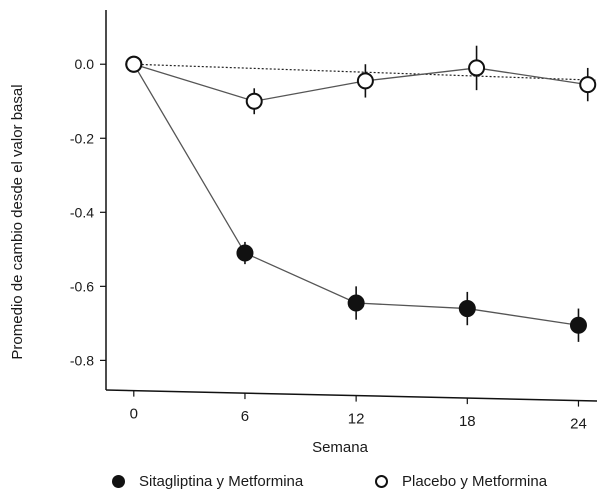 The width and height of the screenshot is (597, 497). I want to click on y-tick-label: -0.8, so click(82, 360).